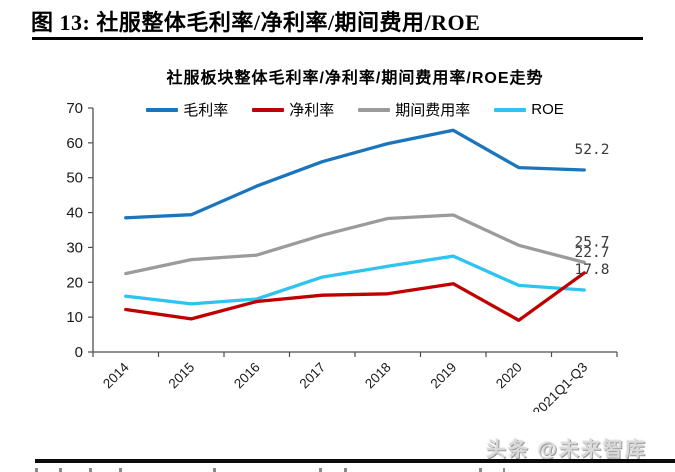 This screenshot has height=472, width=675. What do you see at coordinates (547, 109) in the screenshot?
I see `legend-label: ROE` at bounding box center [547, 109].